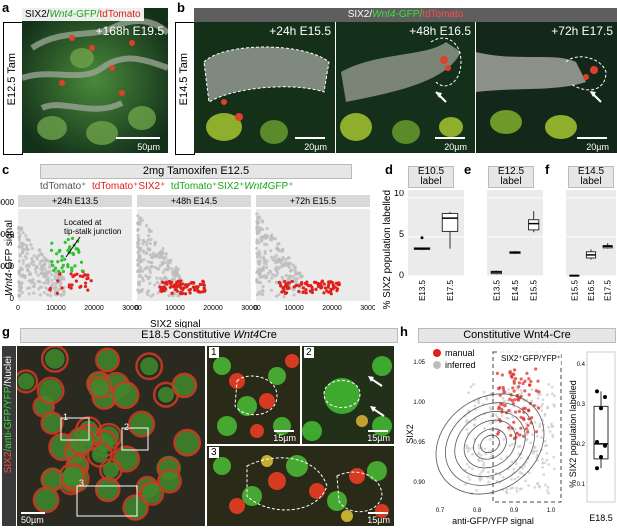 The width and height of the screenshot is (617, 529). Describe the element at coordinates (94, 308) in the screenshot. I see `c-xtick-1-2: 20000` at that location.